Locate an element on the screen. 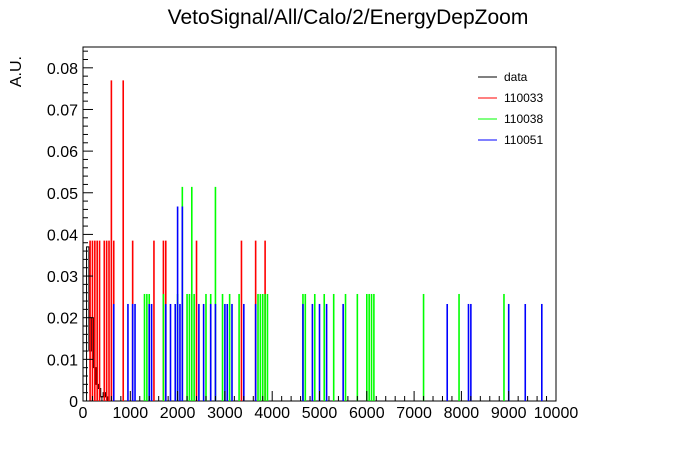 The width and height of the screenshot is (696, 472). x-tick-label-4000: 4000 is located at coordinates (272, 413).